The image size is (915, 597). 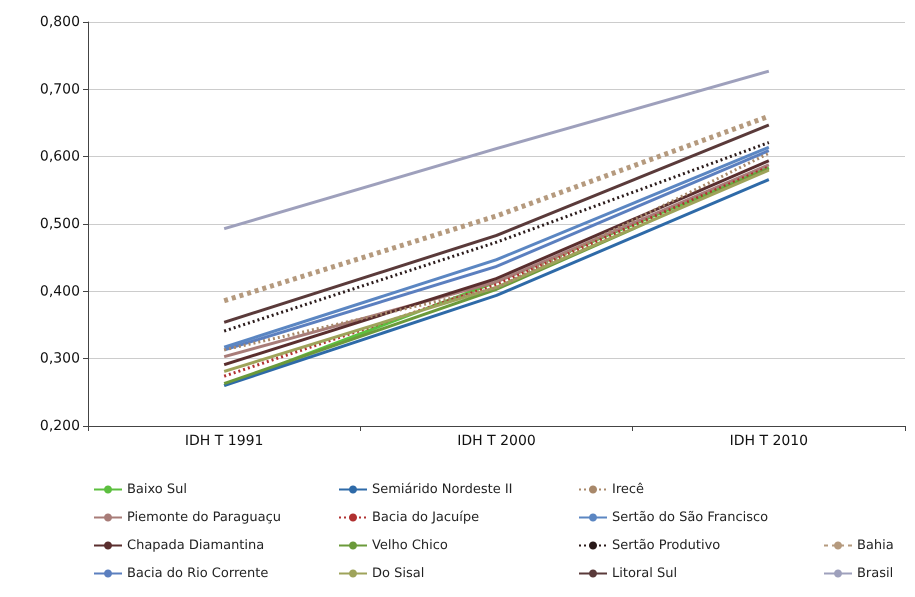 What do you see at coordinates (645, 573) in the screenshot?
I see `legend-label: Litoral Sul` at bounding box center [645, 573].